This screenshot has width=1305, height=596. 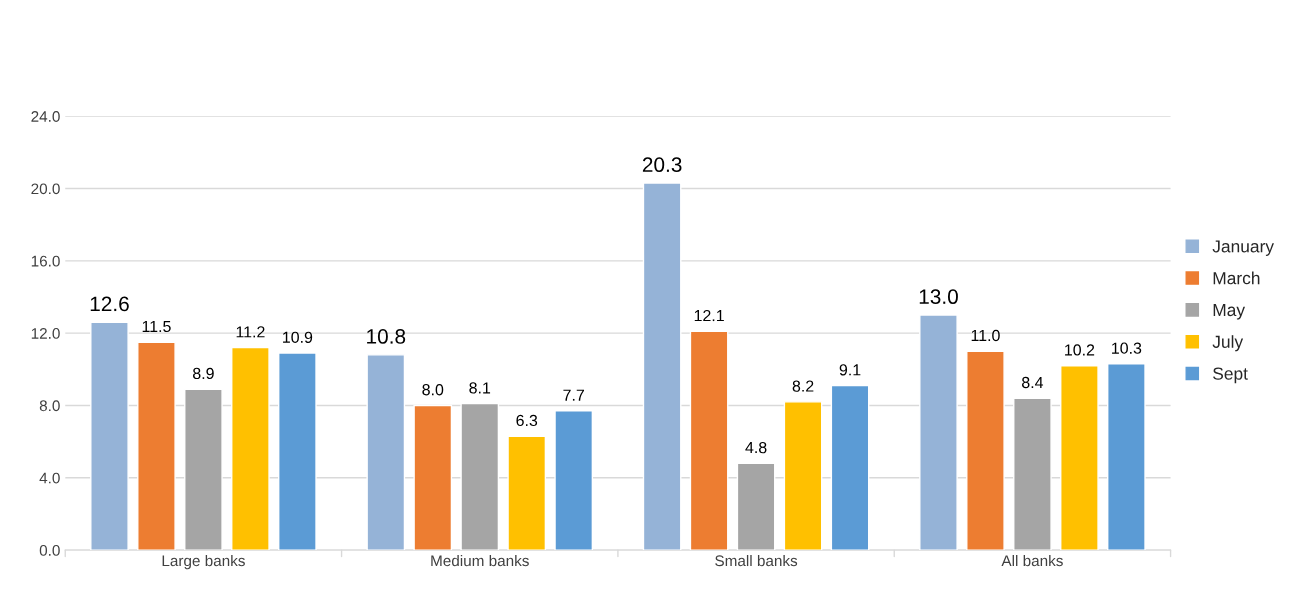 I want to click on y-tick-label: 24.0, so click(x=45, y=116).